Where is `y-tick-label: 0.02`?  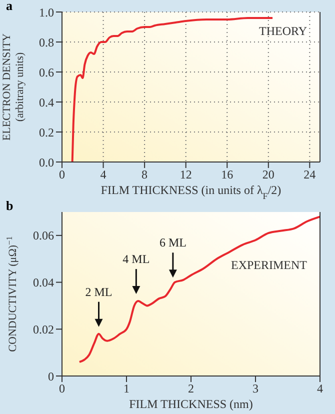
y-tick-label: 0.02 is located at coordinates (43, 329).